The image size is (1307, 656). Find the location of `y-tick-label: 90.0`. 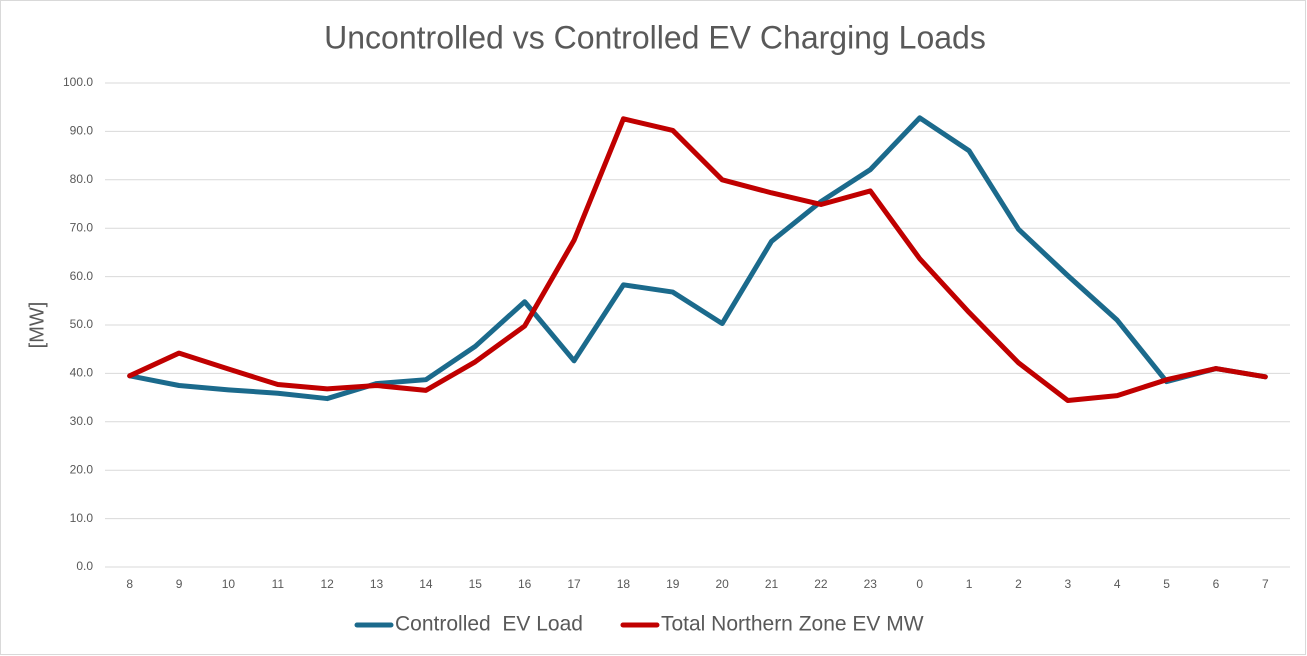

y-tick-label: 90.0 is located at coordinates (82, 131).